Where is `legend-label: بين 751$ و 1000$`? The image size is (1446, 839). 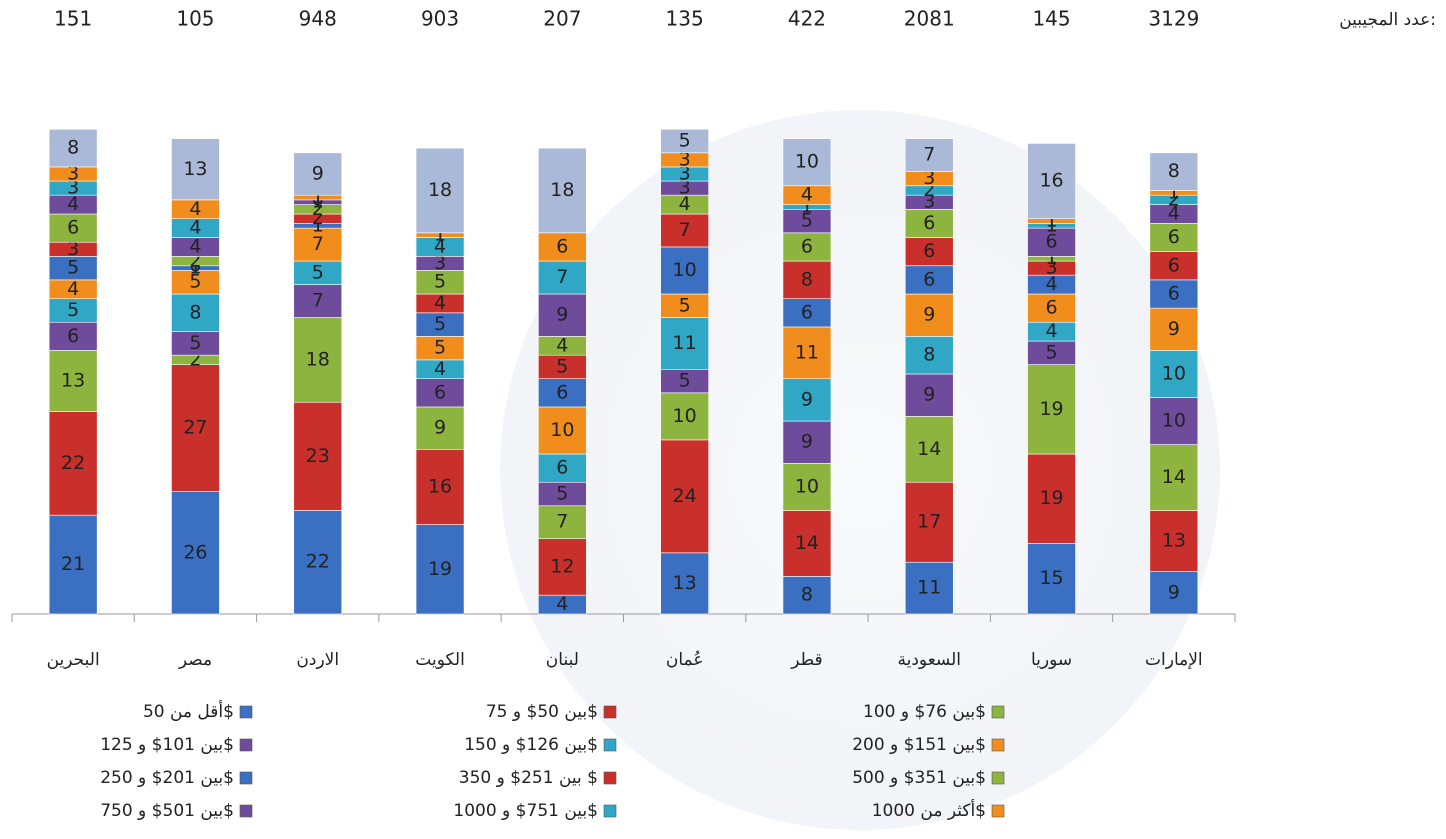 legend-label: بين 751$ و 1000$ is located at coordinates (525, 811).